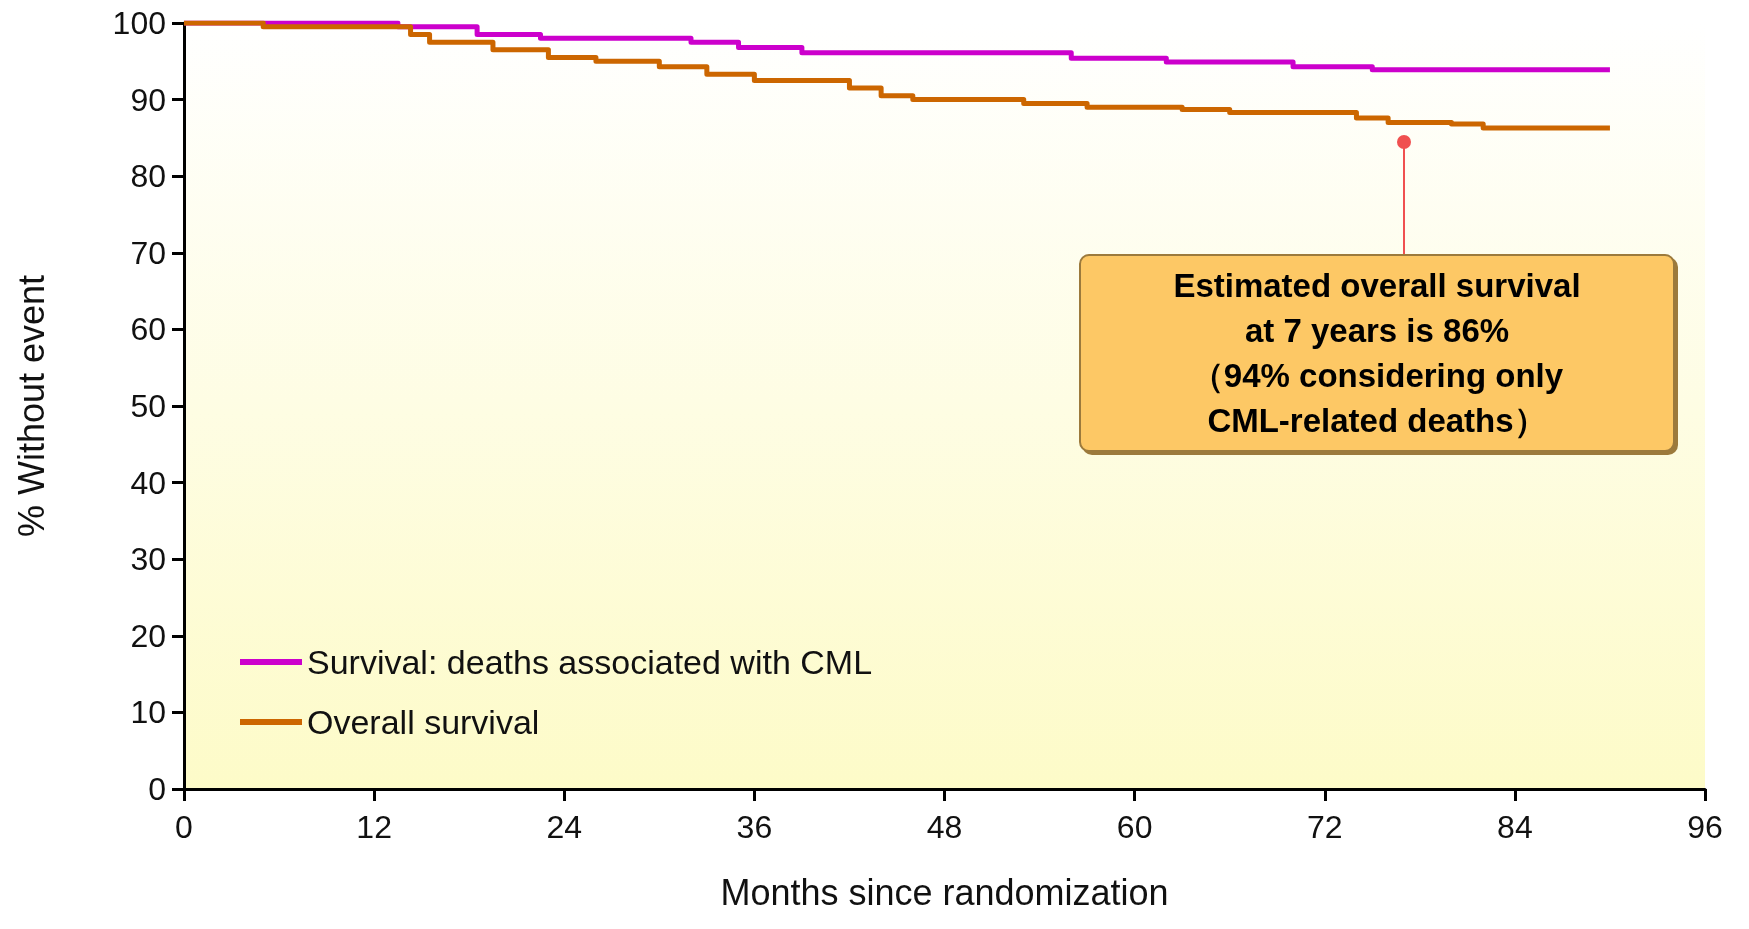 This screenshot has height=929, width=1749. I want to click on x-tick-label: 36, so click(754, 827).